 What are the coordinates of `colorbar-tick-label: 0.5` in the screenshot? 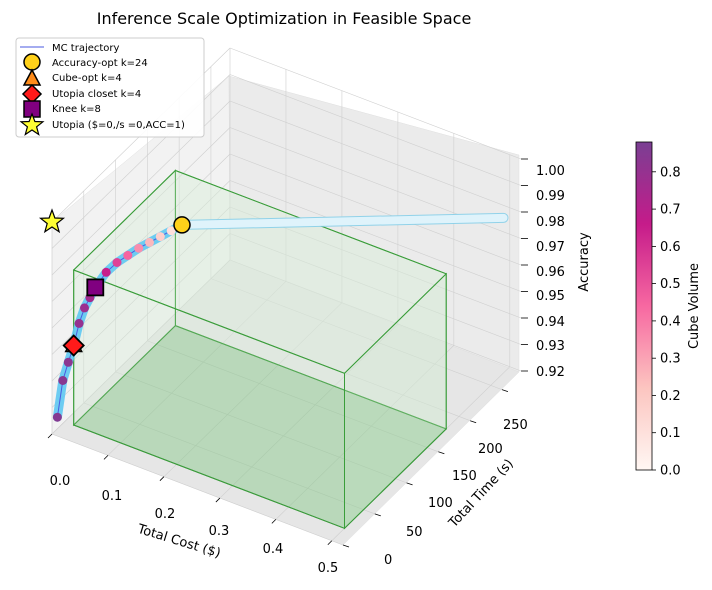 It's located at (670, 284).